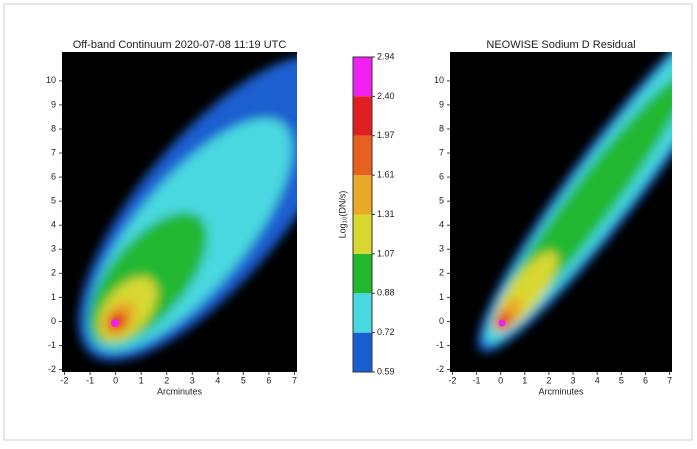  What do you see at coordinates (386, 56) in the screenshot?
I see `colorbar-tick-label: 2.94` at bounding box center [386, 56].